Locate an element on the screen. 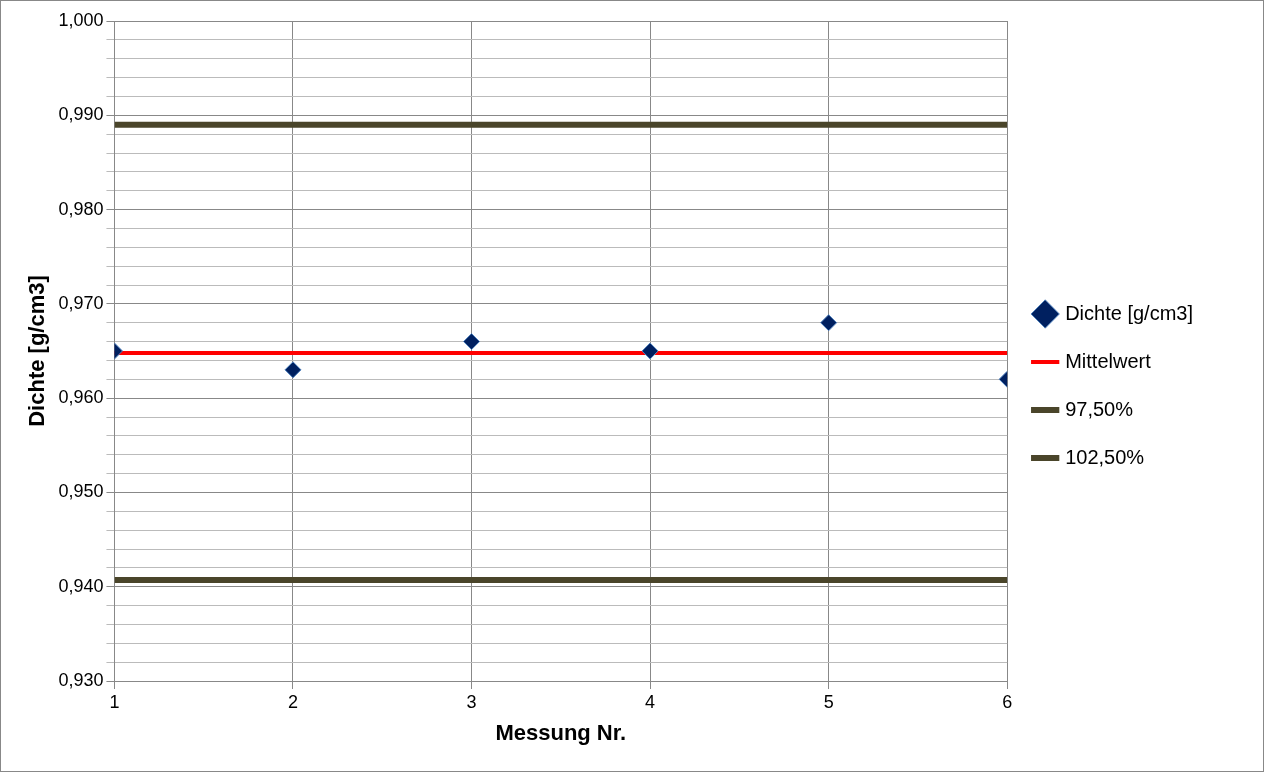 The image size is (1264, 772). y-tick-label: 0,980 is located at coordinates (81, 208).